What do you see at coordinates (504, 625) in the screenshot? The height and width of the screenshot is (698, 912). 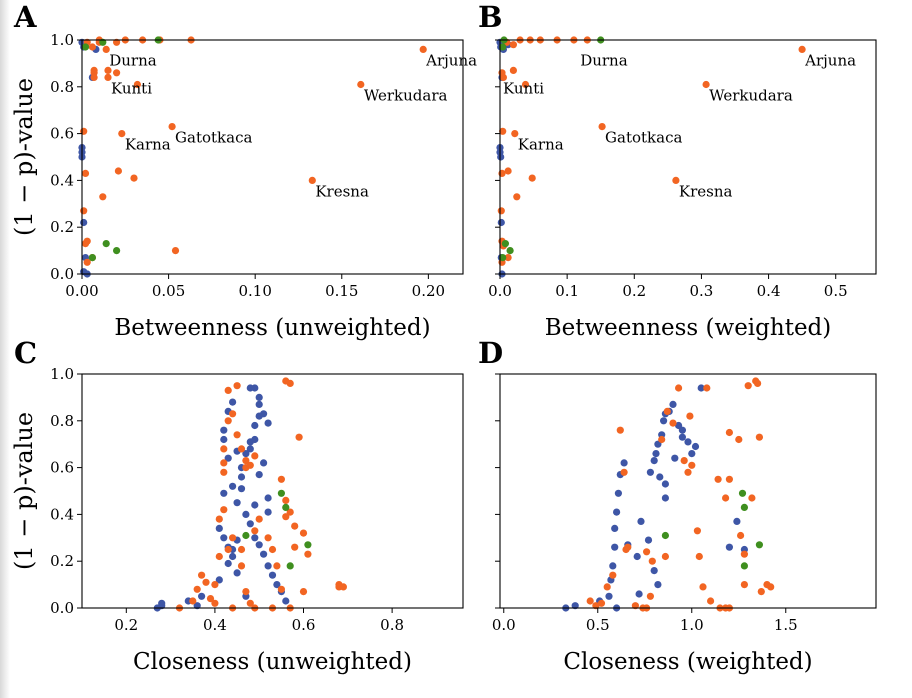 I see `x-tick-label: 0.0` at bounding box center [504, 625].